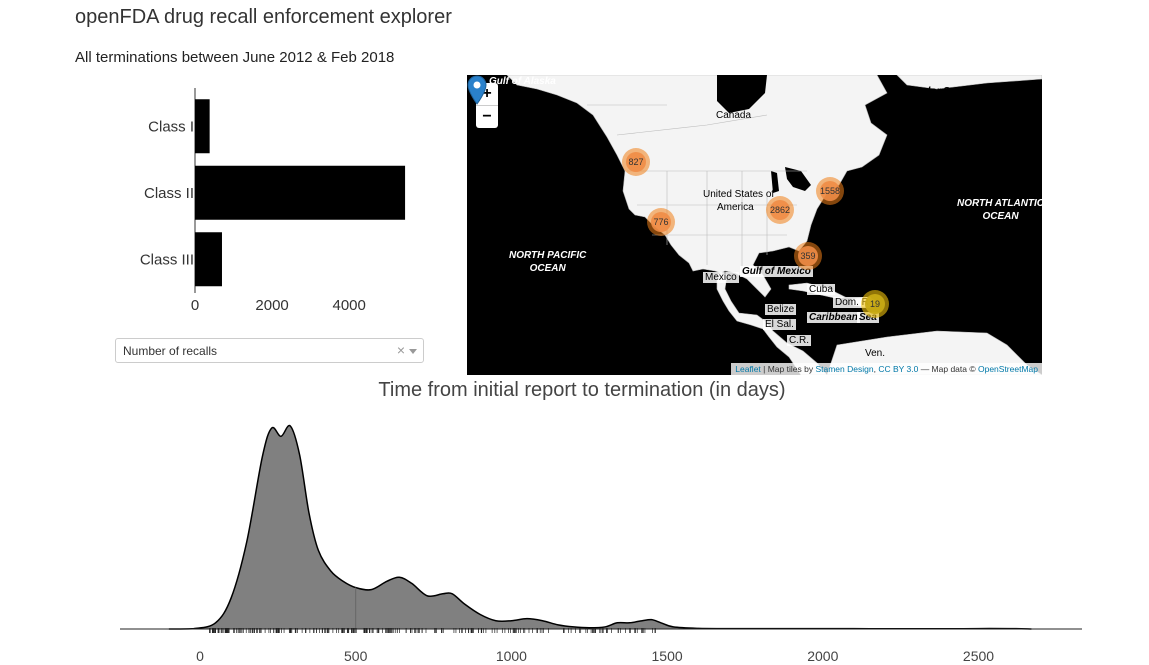  Describe the element at coordinates (413, 351) in the screenshot. I see `chevron-down-icon` at that location.